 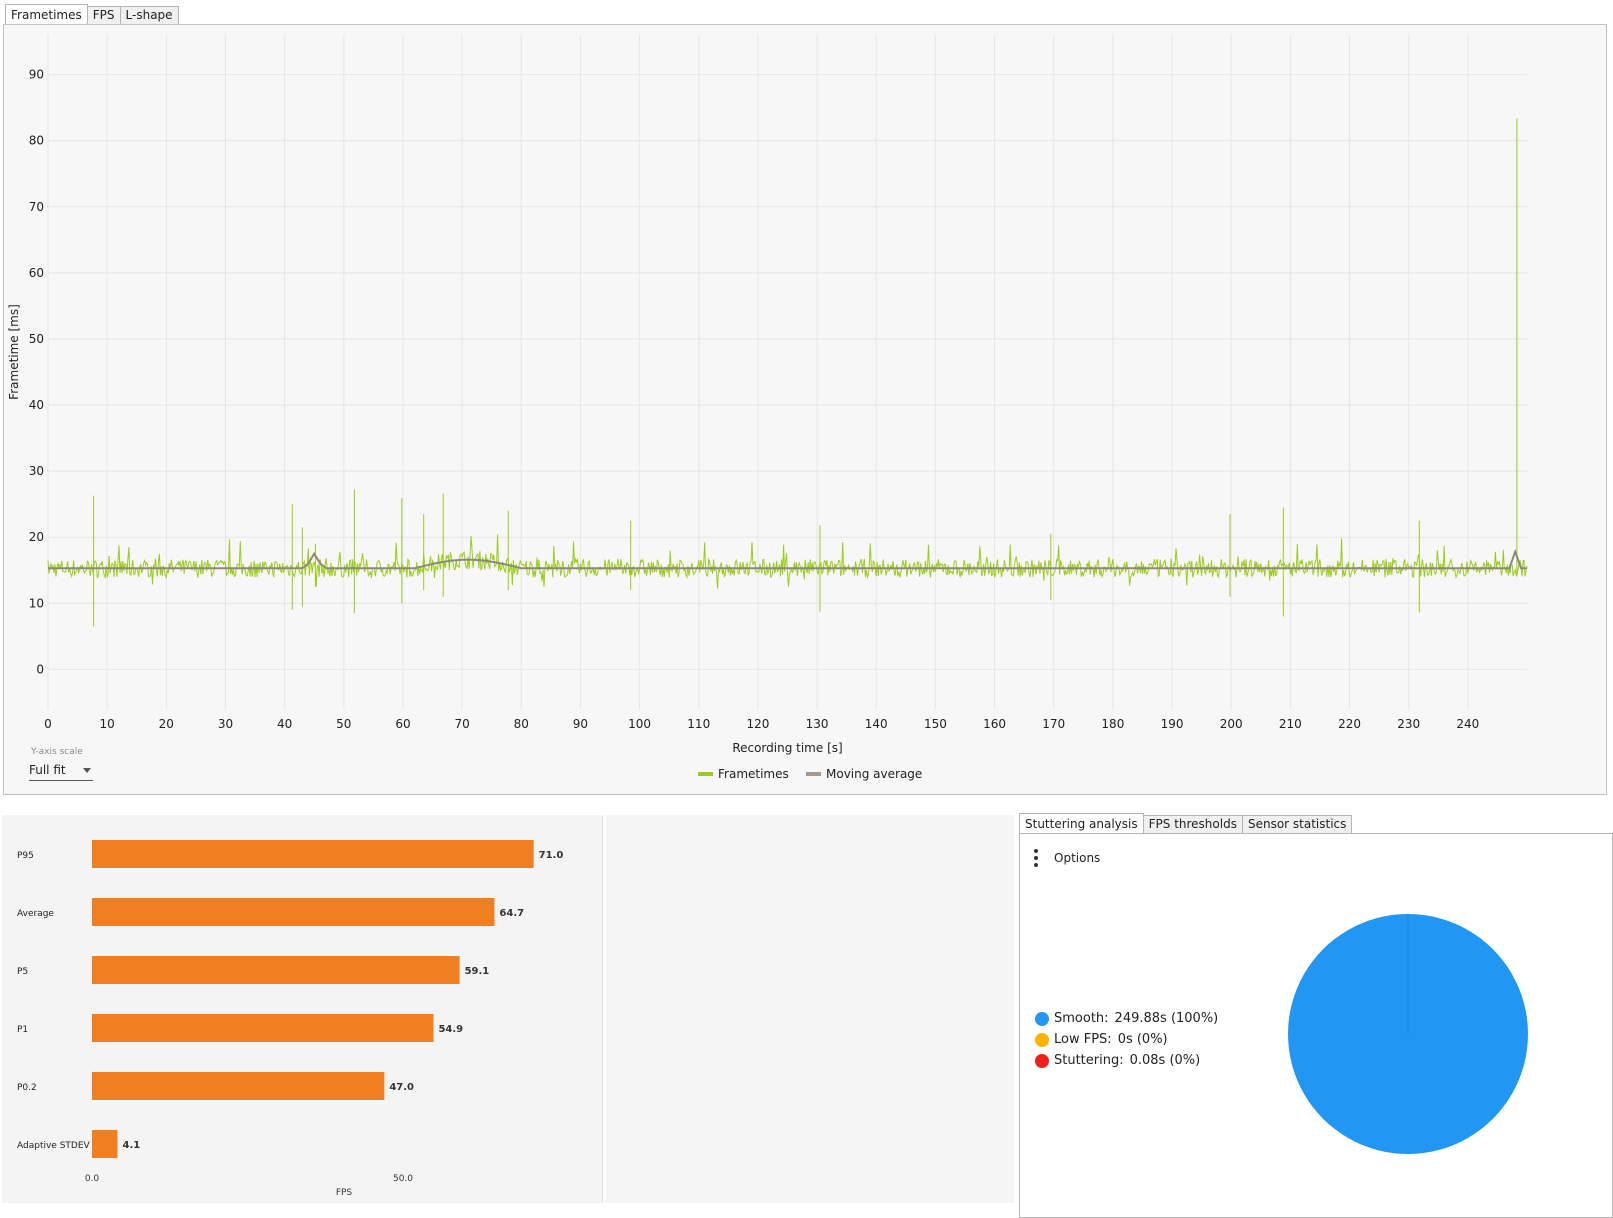 What do you see at coordinates (1042, 1019) in the screenshot?
I see `smooth-color-dot` at bounding box center [1042, 1019].